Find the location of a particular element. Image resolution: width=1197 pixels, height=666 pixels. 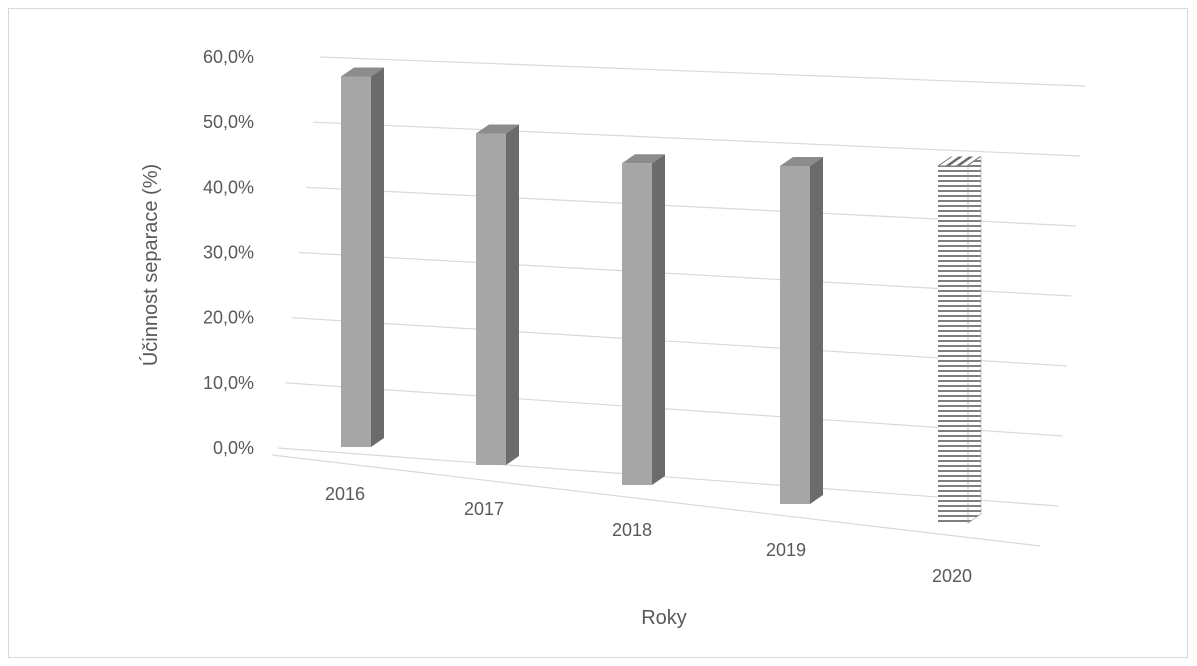

y-tick-label: 0,0% is located at coordinates (233, 448).